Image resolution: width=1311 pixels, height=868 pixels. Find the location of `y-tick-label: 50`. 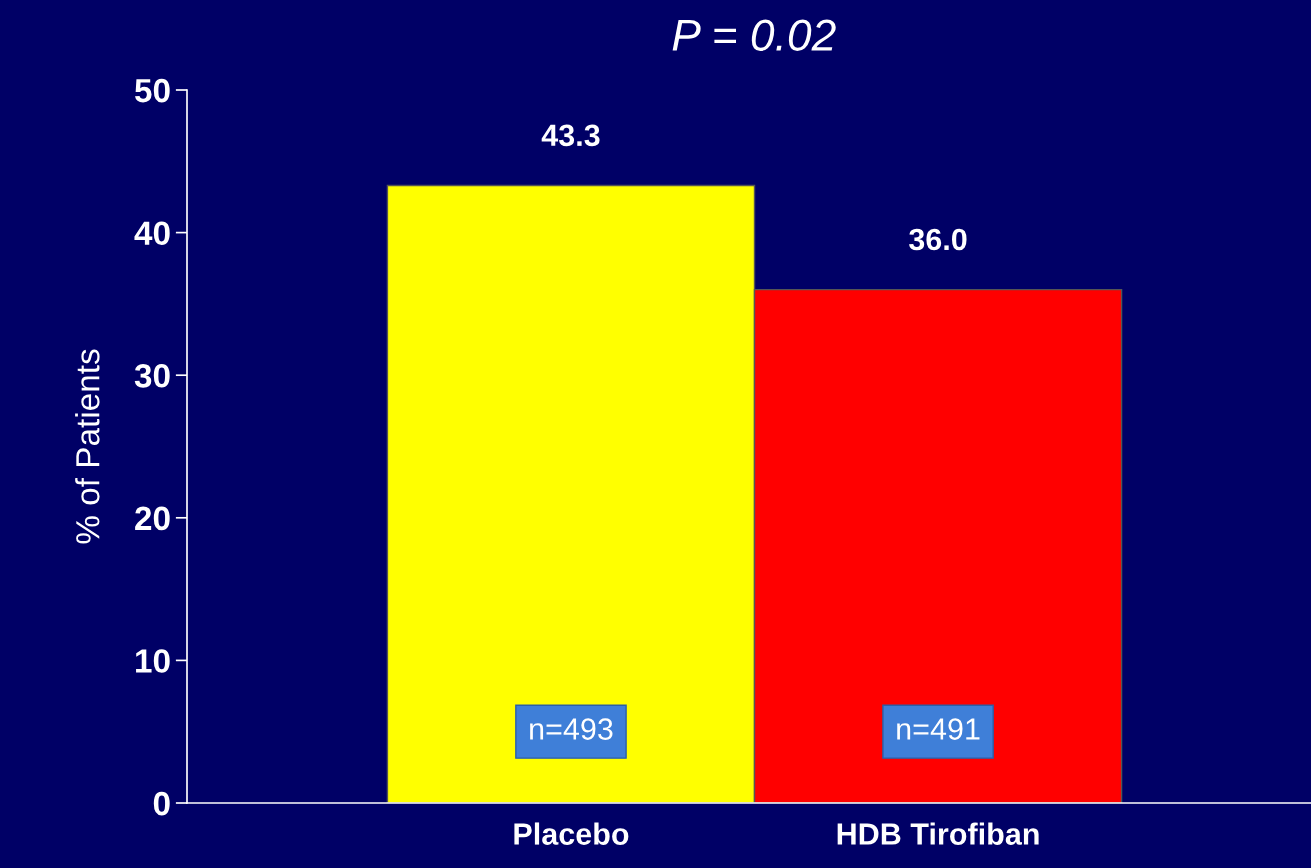

y-tick-label: 50 is located at coordinates (152, 90).